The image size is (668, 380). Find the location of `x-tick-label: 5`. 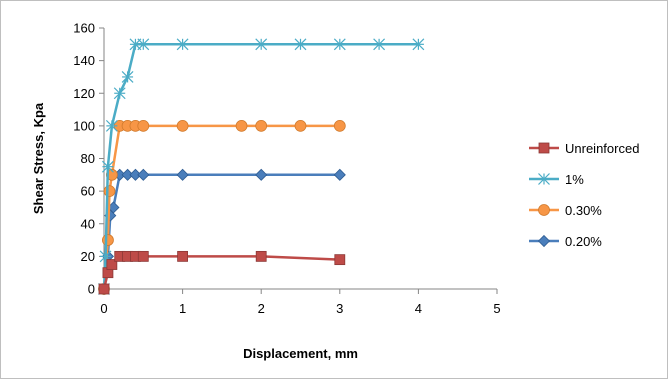

x-tick-label: 5 is located at coordinates (496, 308).